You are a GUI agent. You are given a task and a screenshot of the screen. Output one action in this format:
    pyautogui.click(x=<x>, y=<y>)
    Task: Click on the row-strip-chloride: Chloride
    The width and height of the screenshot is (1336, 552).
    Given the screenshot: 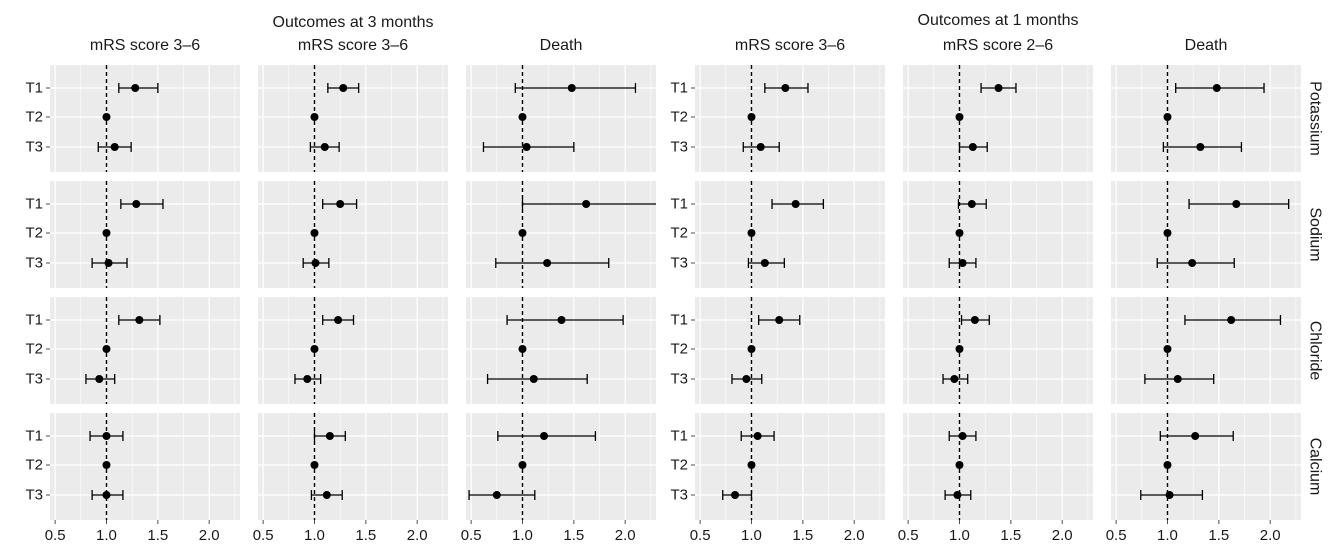 What is the action you would take?
    pyautogui.click(x=1315, y=351)
    